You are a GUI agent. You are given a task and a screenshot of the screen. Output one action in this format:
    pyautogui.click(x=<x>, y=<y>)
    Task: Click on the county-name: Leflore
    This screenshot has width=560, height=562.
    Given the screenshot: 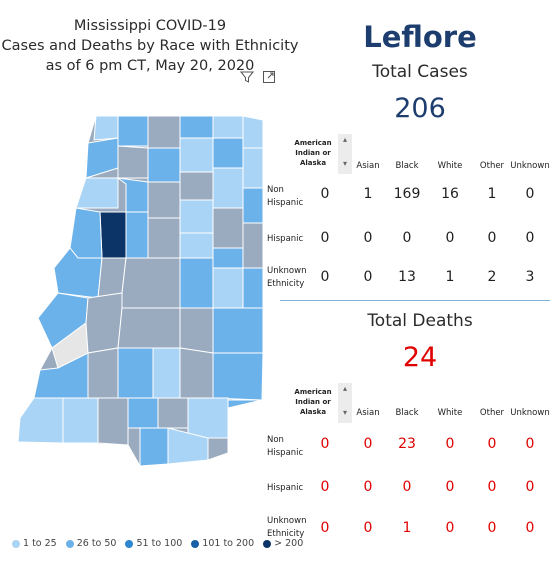 What is the action you would take?
    pyautogui.click(x=420, y=37)
    